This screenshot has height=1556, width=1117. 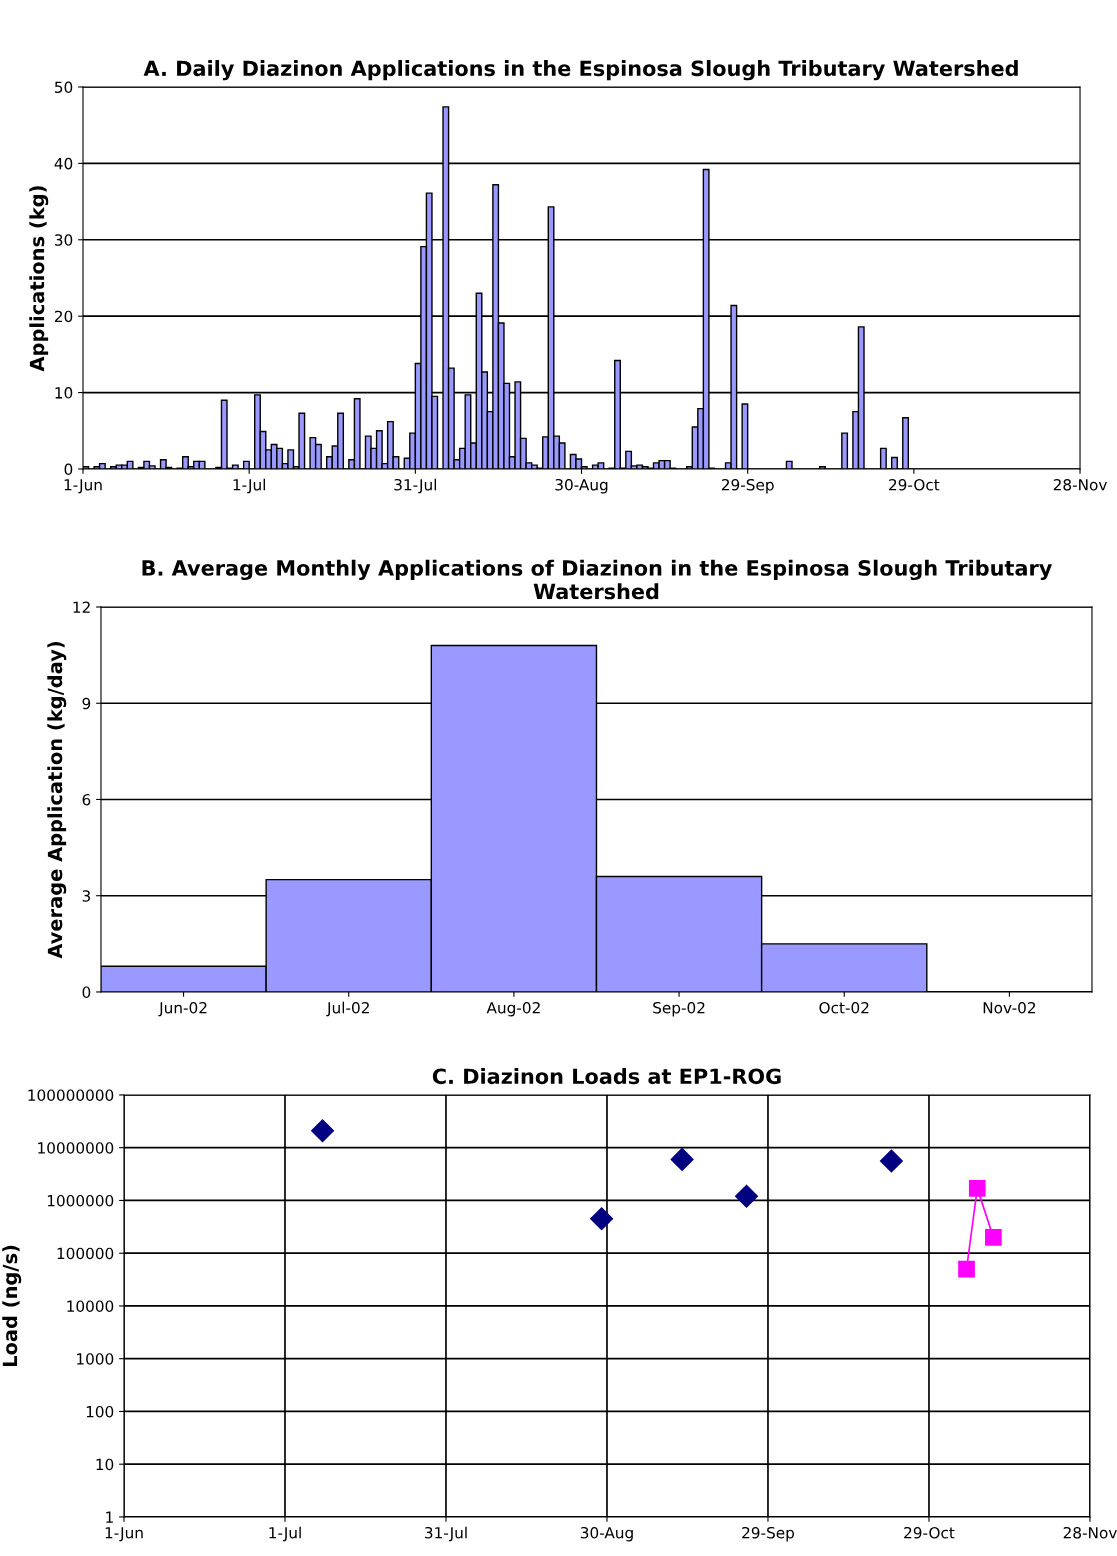 What do you see at coordinates (90, 1306) in the screenshot?
I see `y-tick-label: 10000` at bounding box center [90, 1306].